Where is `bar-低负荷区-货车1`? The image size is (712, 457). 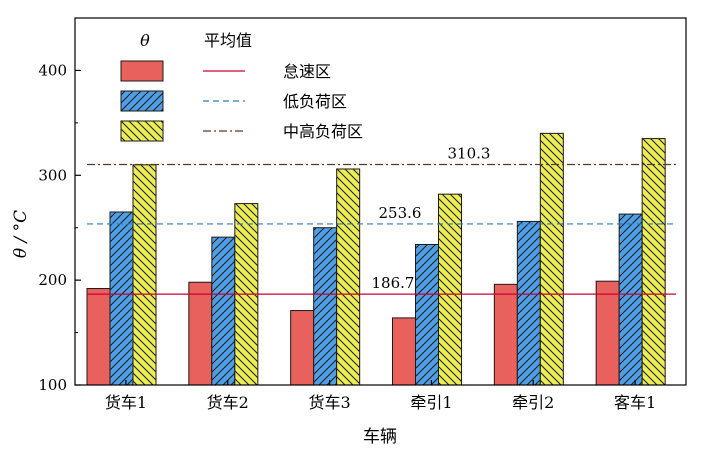 bar-低负荷区-货车1 is located at coordinates (121, 298).